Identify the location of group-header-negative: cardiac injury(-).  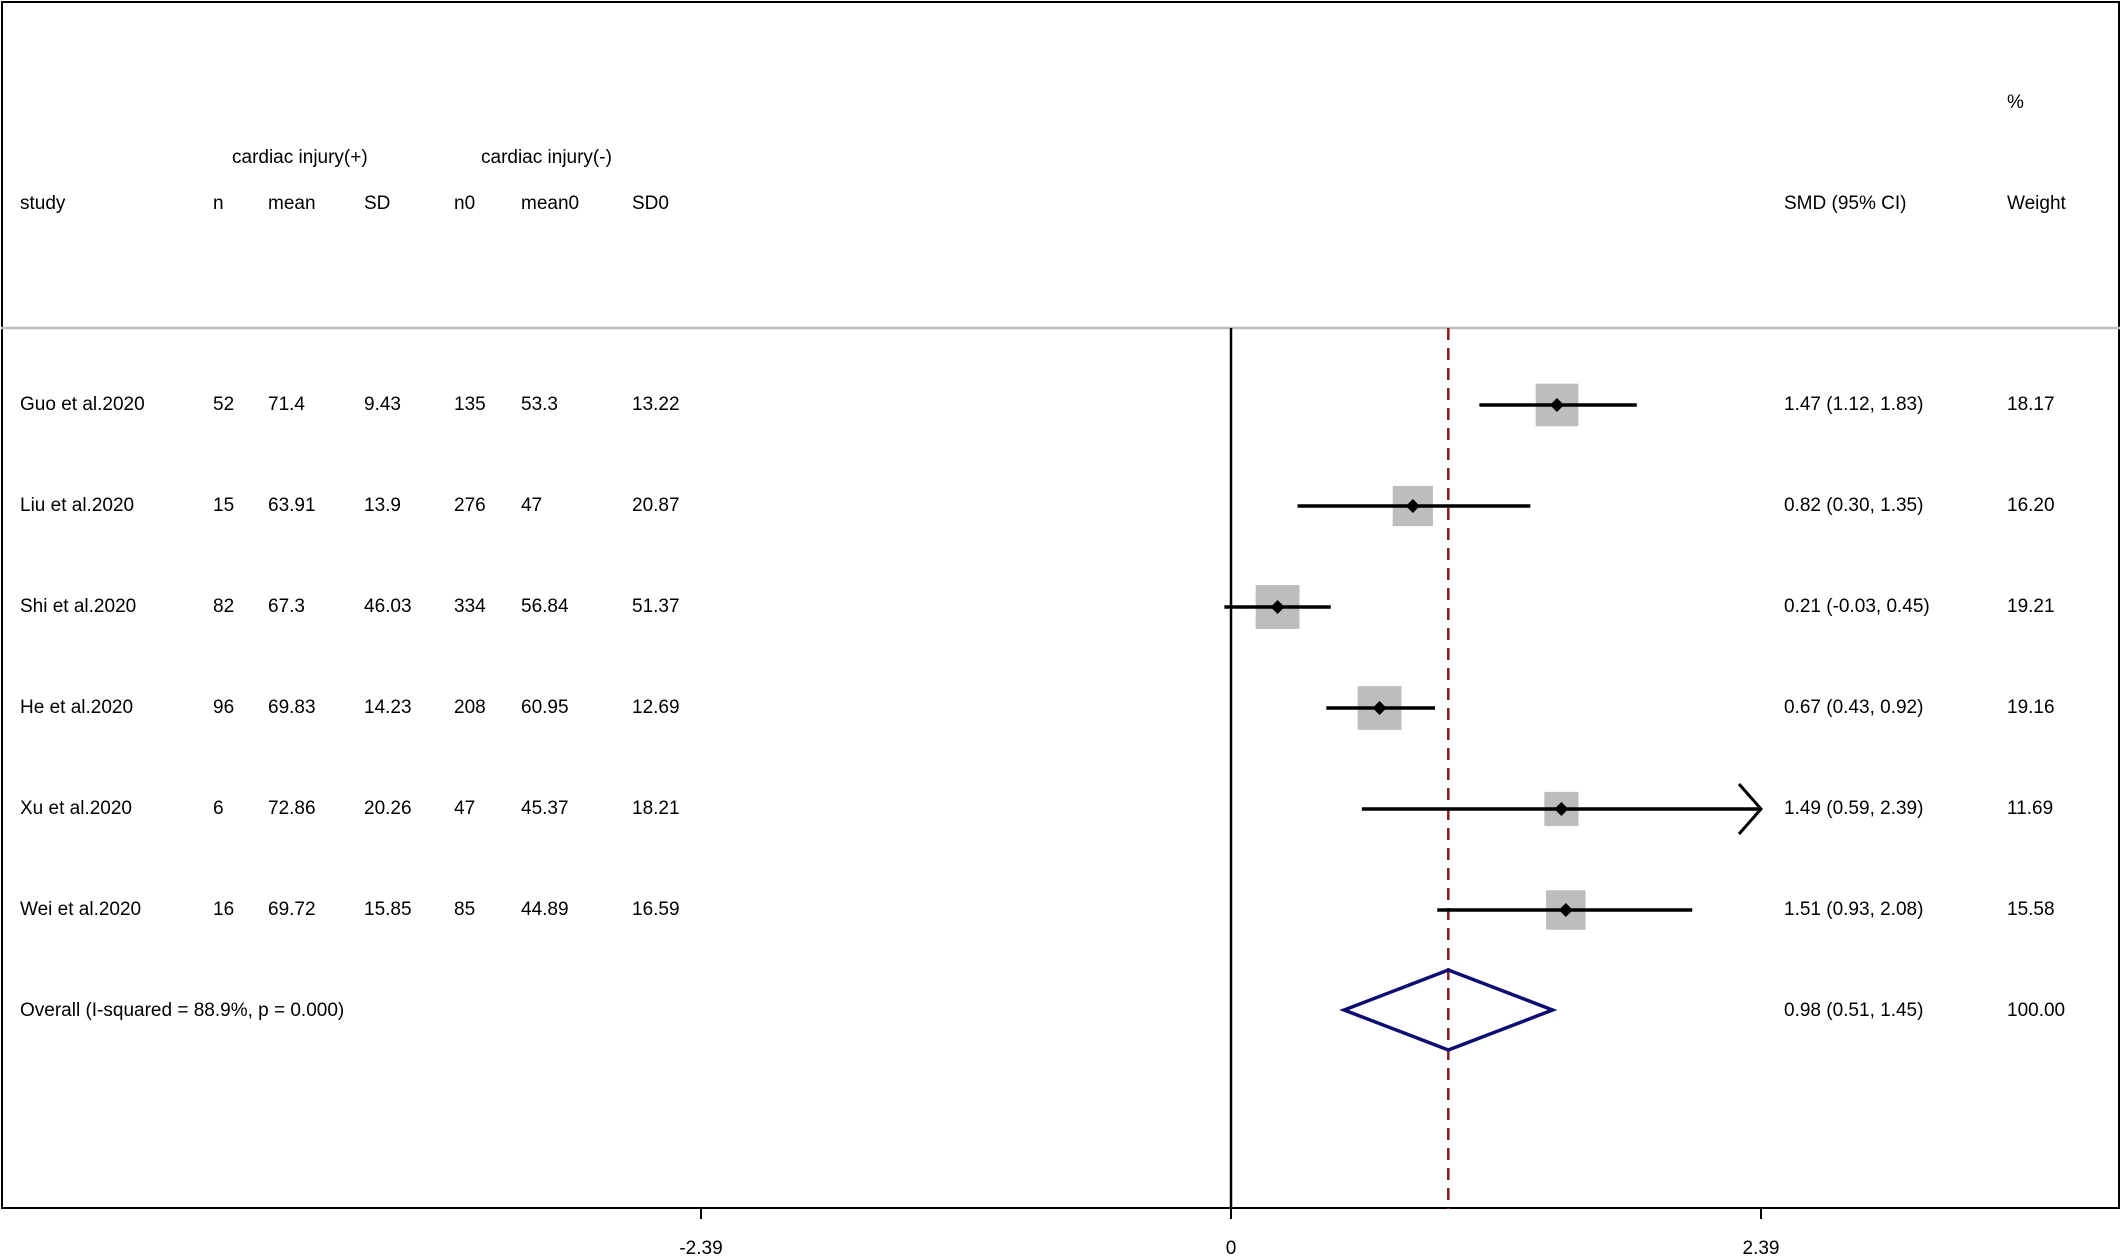
(546, 157).